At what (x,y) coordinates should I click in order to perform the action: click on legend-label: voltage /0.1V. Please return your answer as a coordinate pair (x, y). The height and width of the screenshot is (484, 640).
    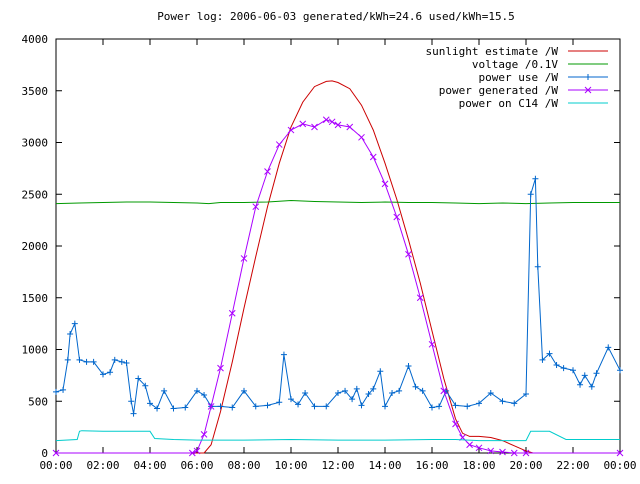
    Looking at the image, I should click on (515, 64).